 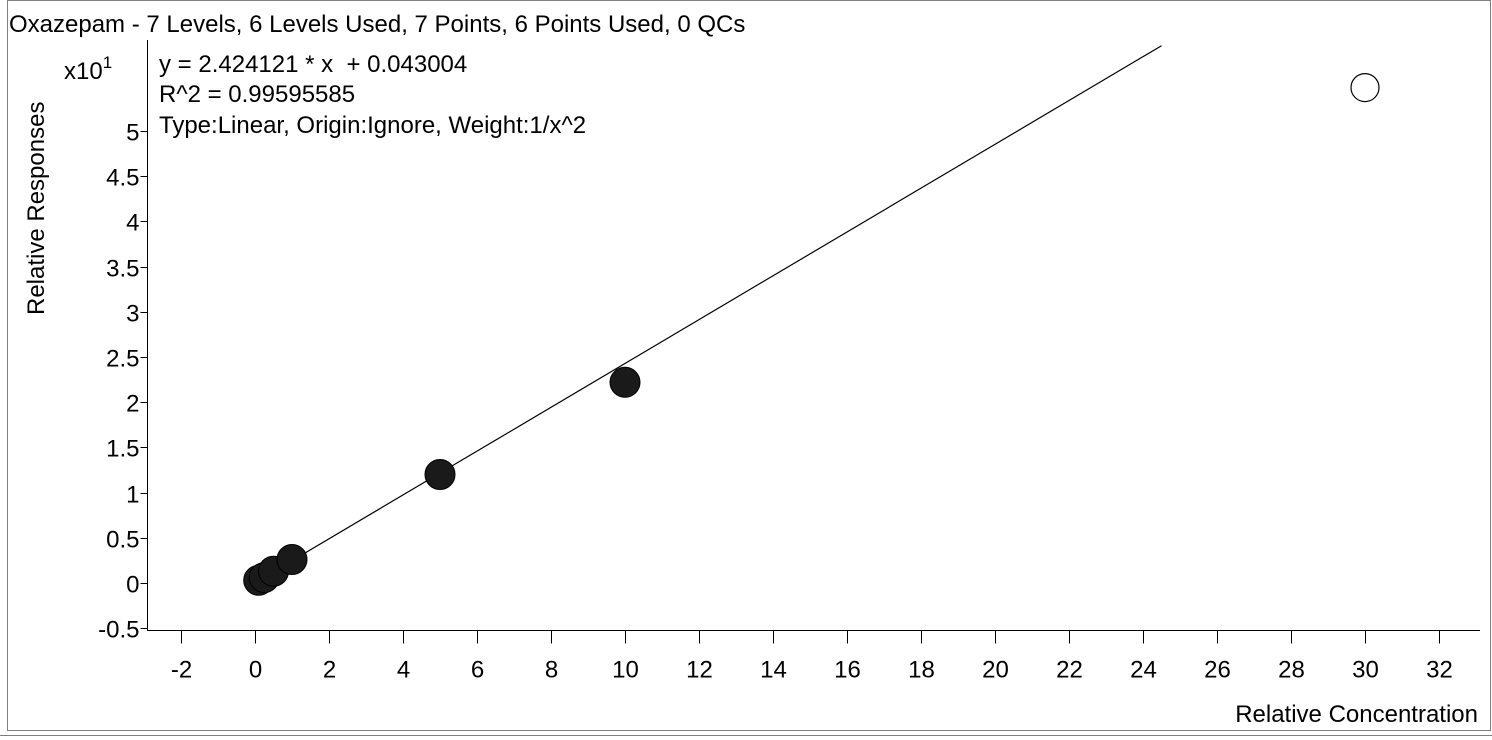 What do you see at coordinates (995, 670) in the screenshot?
I see `x-tick-label: 20` at bounding box center [995, 670].